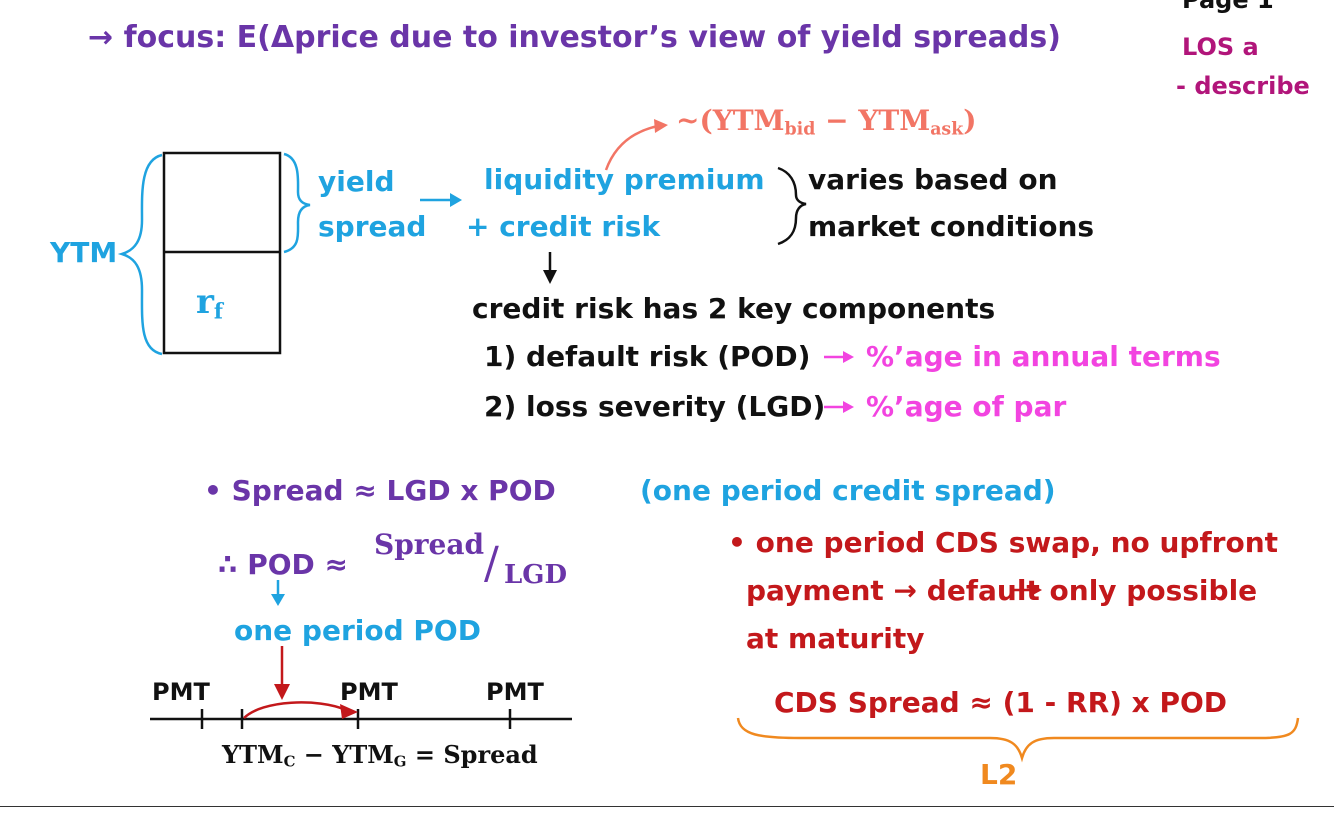 Image resolution: width=1334 pixels, height=830 pixels. Describe the element at coordinates (536, 575) in the screenshot. I see `ratio-denominator: LGD` at that location.